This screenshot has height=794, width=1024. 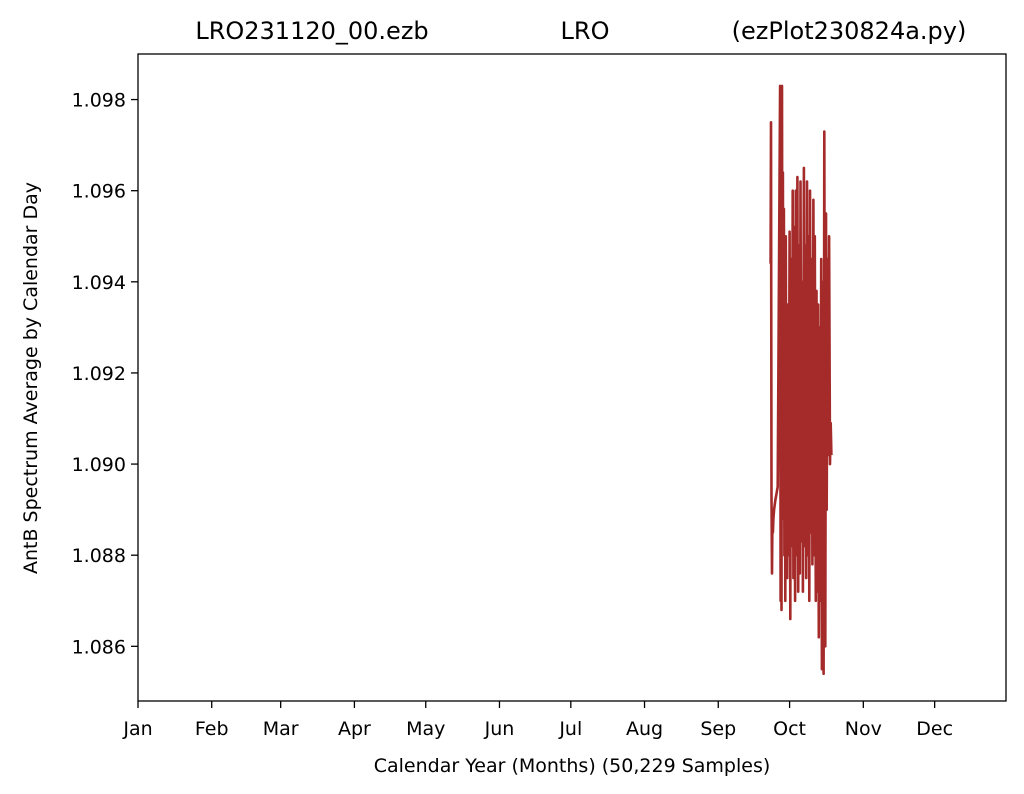 I want to click on x-tick-label: Jun, so click(x=499, y=729).